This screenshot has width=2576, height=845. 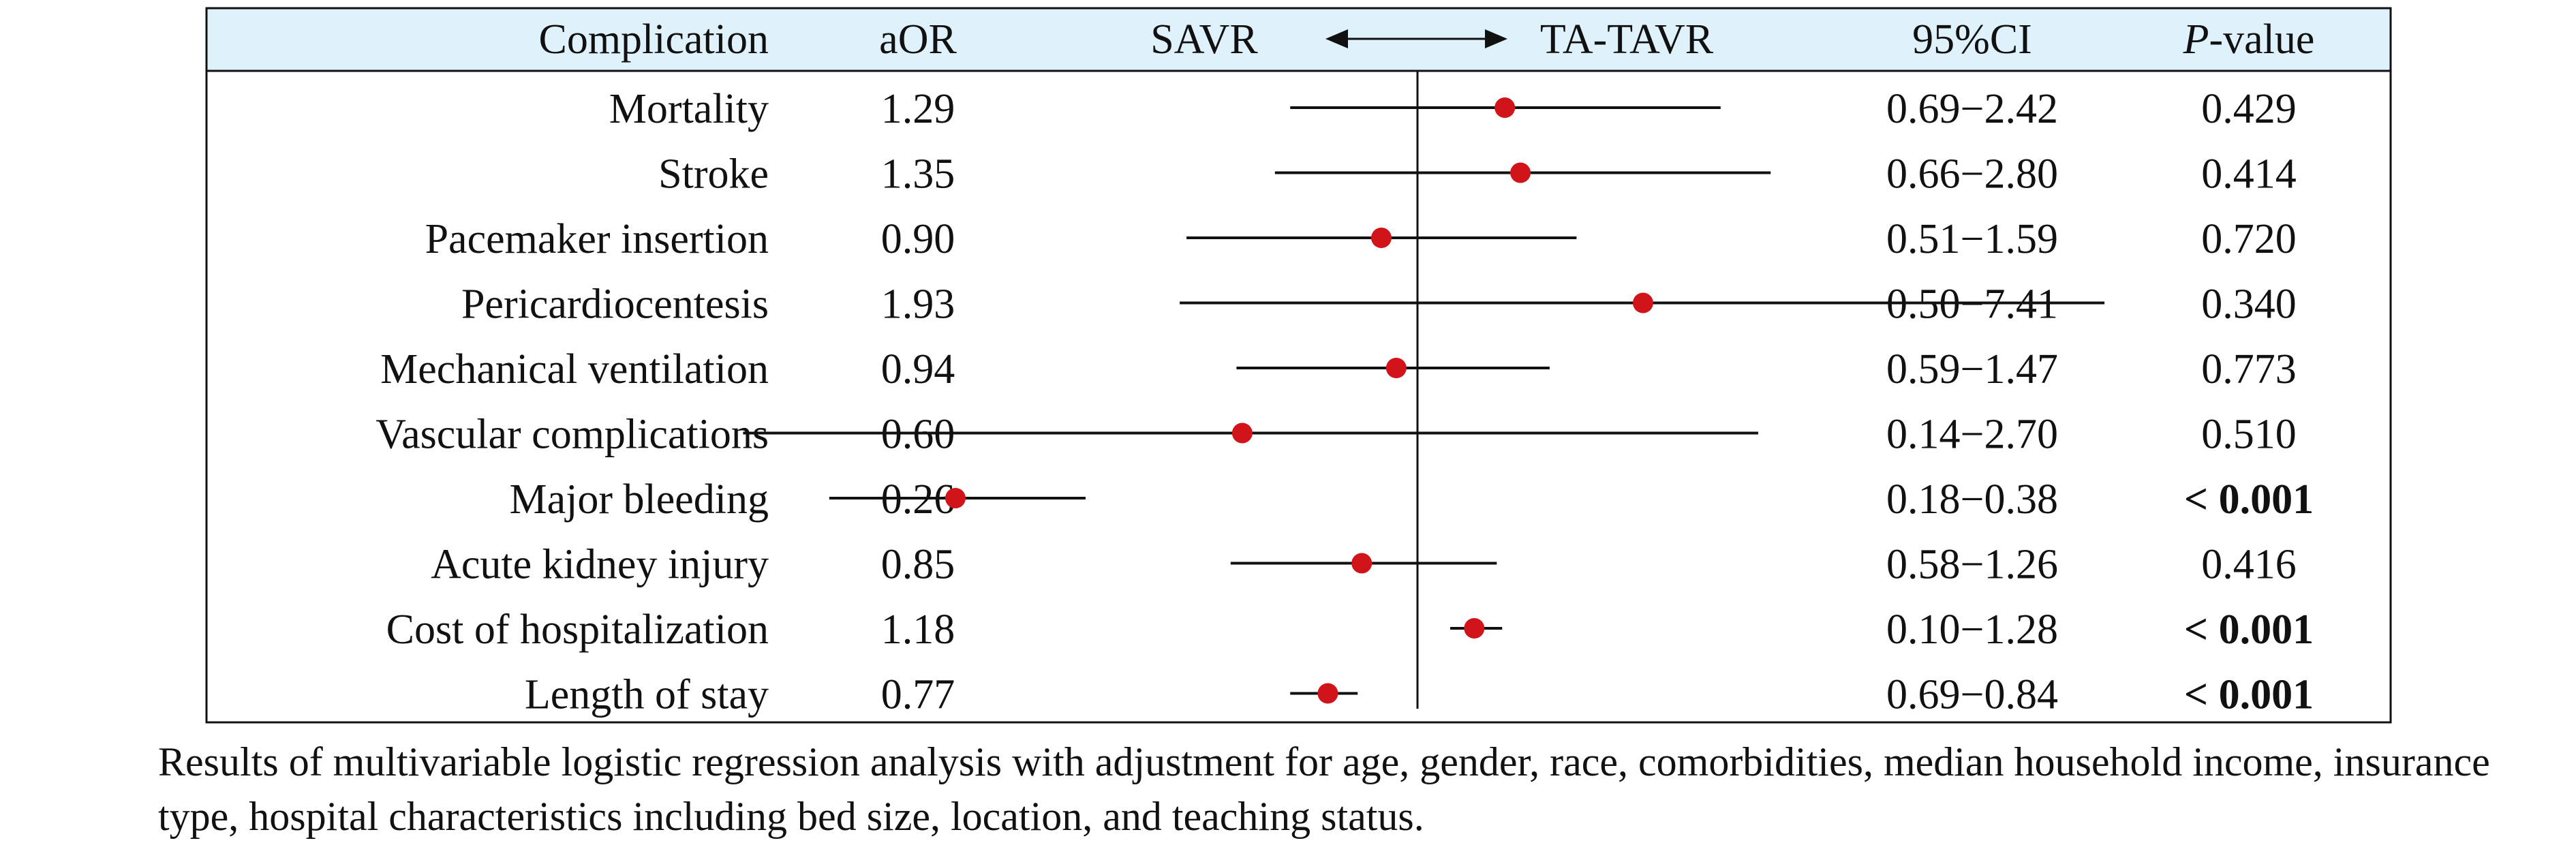 I want to click on row-label: Cost of hospitalization, so click(x=577, y=629).